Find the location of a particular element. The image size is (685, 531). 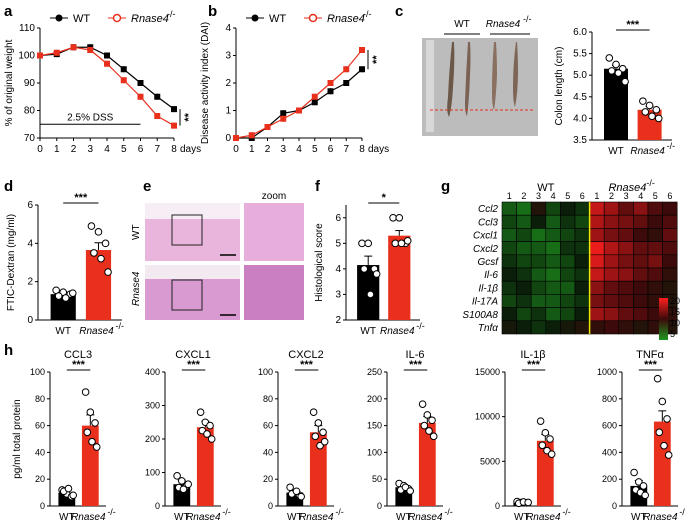

y-tick-label: 15000 is located at coordinates (487, 372).